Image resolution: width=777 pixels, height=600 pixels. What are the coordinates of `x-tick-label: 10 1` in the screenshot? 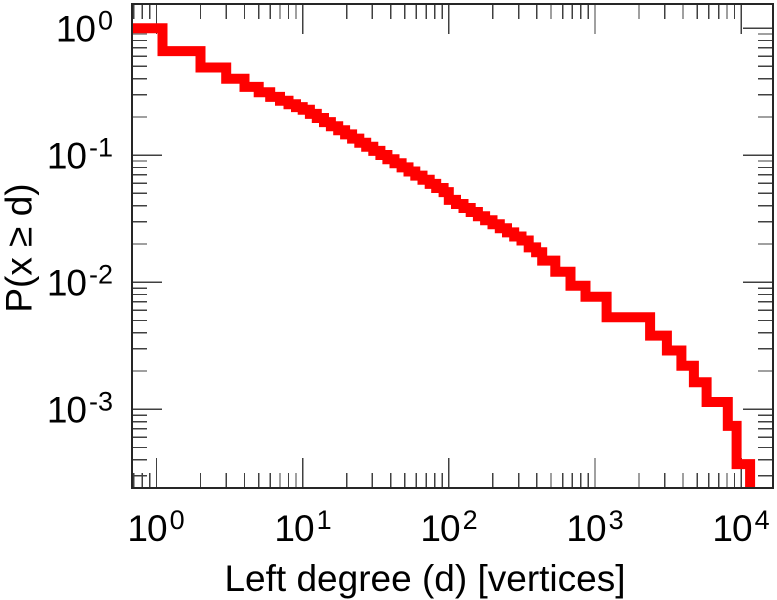 It's located at (303, 526).